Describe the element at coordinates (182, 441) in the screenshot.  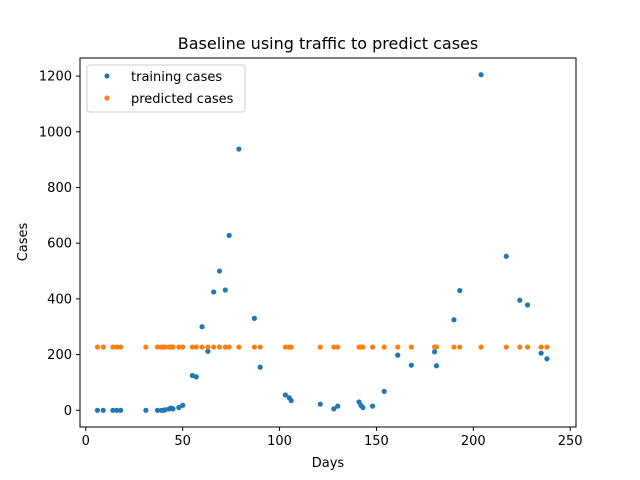
I see `x-tick-label: 50` at that location.